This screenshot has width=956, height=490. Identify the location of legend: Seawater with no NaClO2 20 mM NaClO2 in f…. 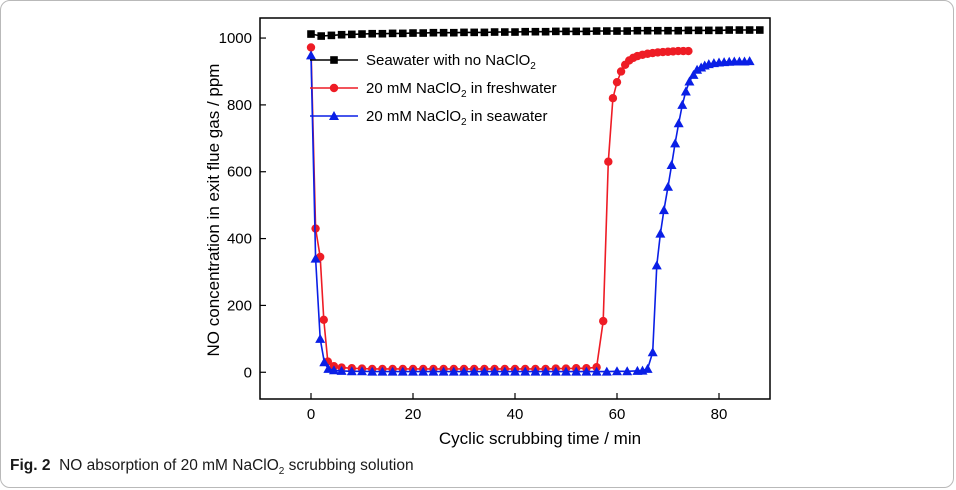
(433, 90).